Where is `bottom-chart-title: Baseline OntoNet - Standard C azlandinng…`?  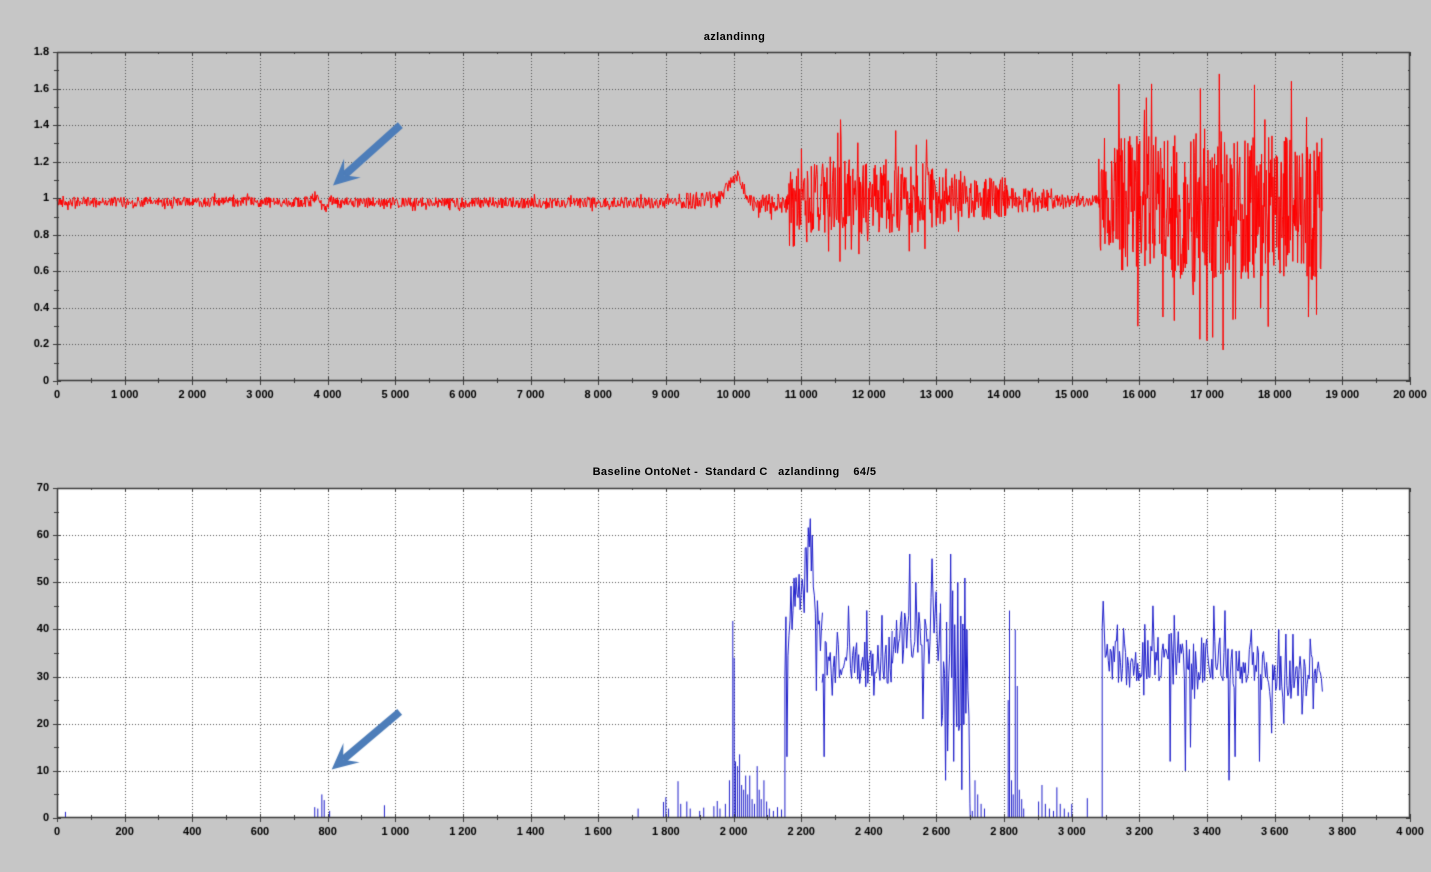 bottom-chart-title: Baseline OntoNet - Standard C azlandinng… is located at coordinates (734, 472).